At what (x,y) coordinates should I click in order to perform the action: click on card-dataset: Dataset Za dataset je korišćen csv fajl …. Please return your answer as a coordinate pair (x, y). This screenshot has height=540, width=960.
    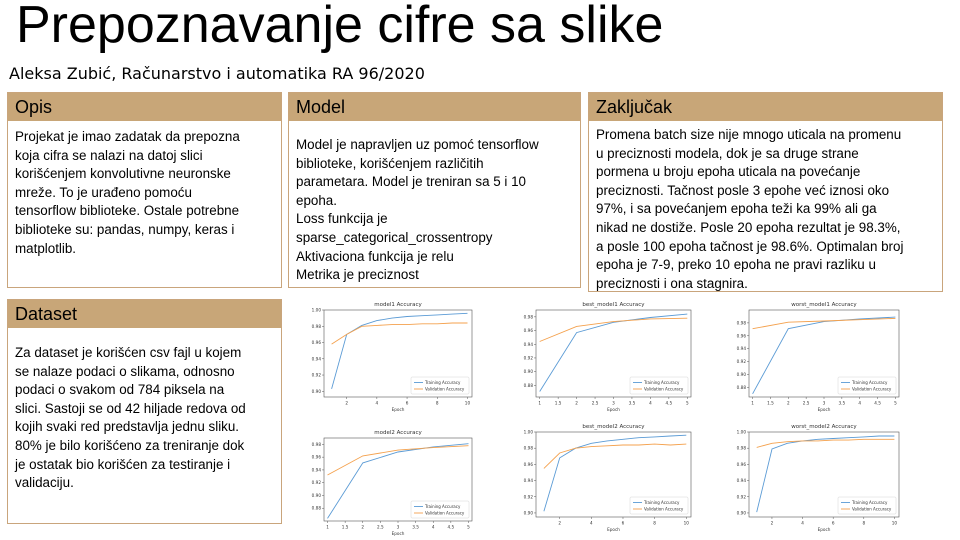
    Looking at the image, I should click on (144, 411).